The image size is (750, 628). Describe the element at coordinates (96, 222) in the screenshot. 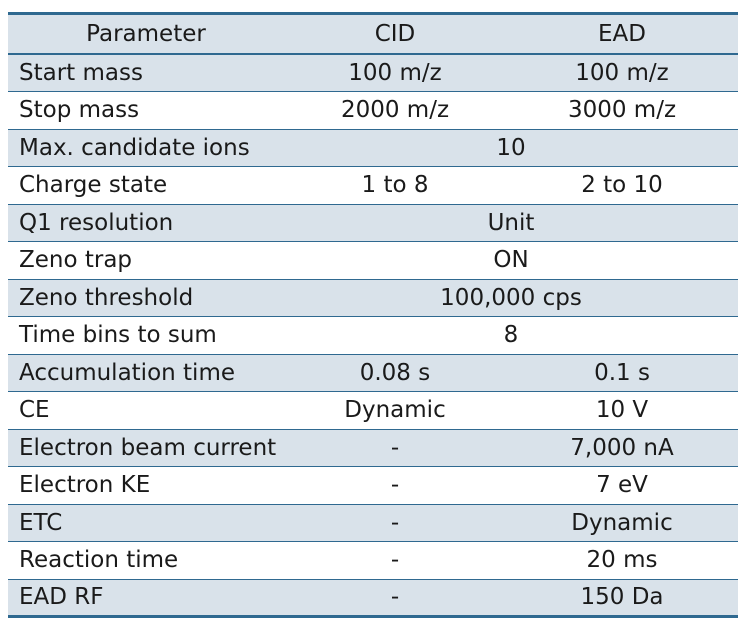

I see `row-label: Q1 resolution` at that location.